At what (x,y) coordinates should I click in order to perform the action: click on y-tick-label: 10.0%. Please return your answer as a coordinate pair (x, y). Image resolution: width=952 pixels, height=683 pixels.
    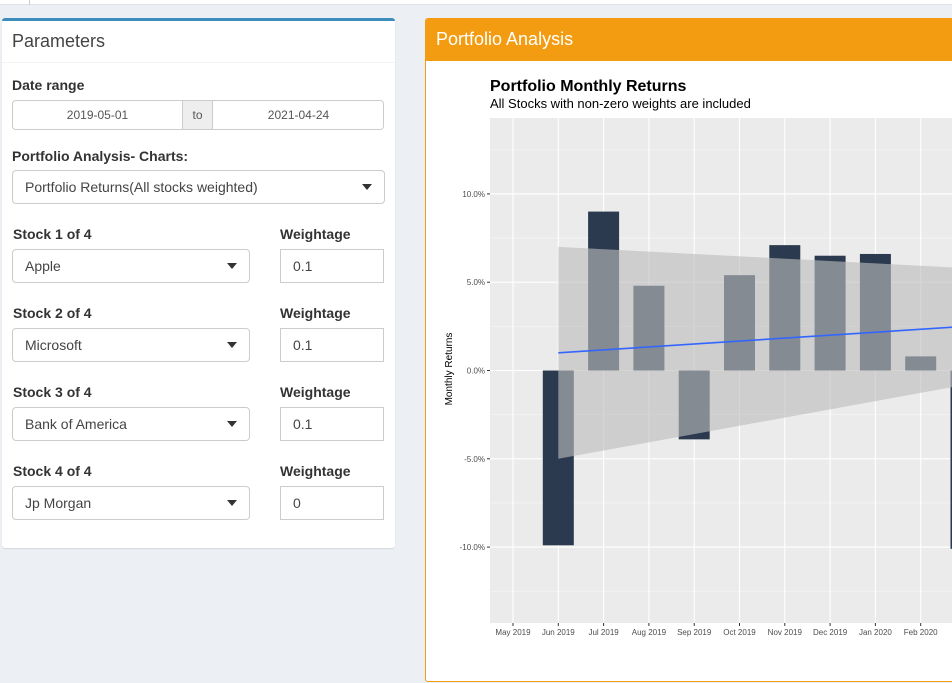
    Looking at the image, I should click on (473, 194).